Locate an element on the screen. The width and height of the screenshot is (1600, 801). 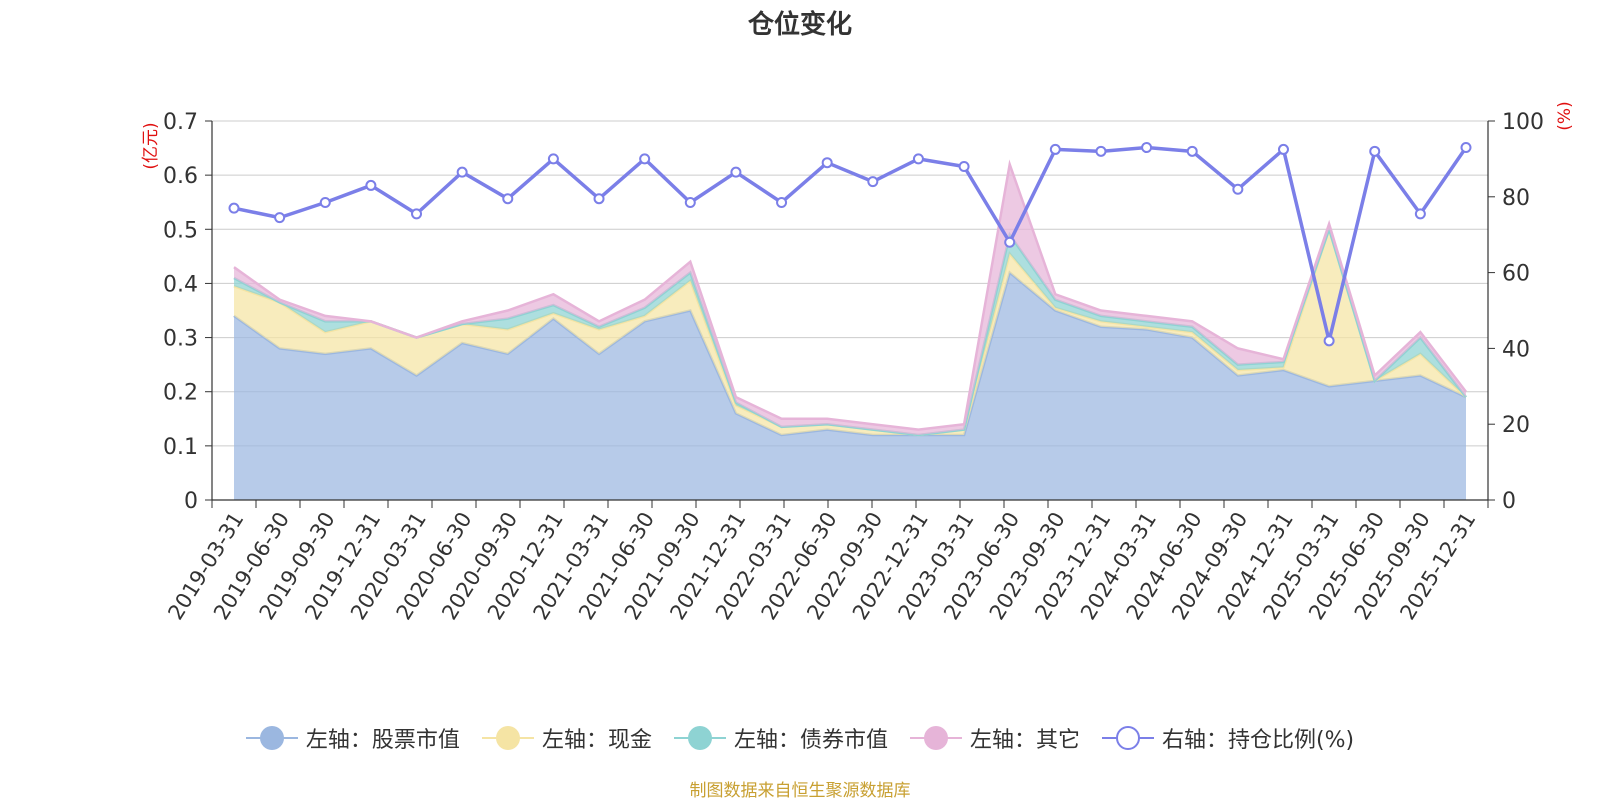
legend-cash-icon is located at coordinates (507, 738).